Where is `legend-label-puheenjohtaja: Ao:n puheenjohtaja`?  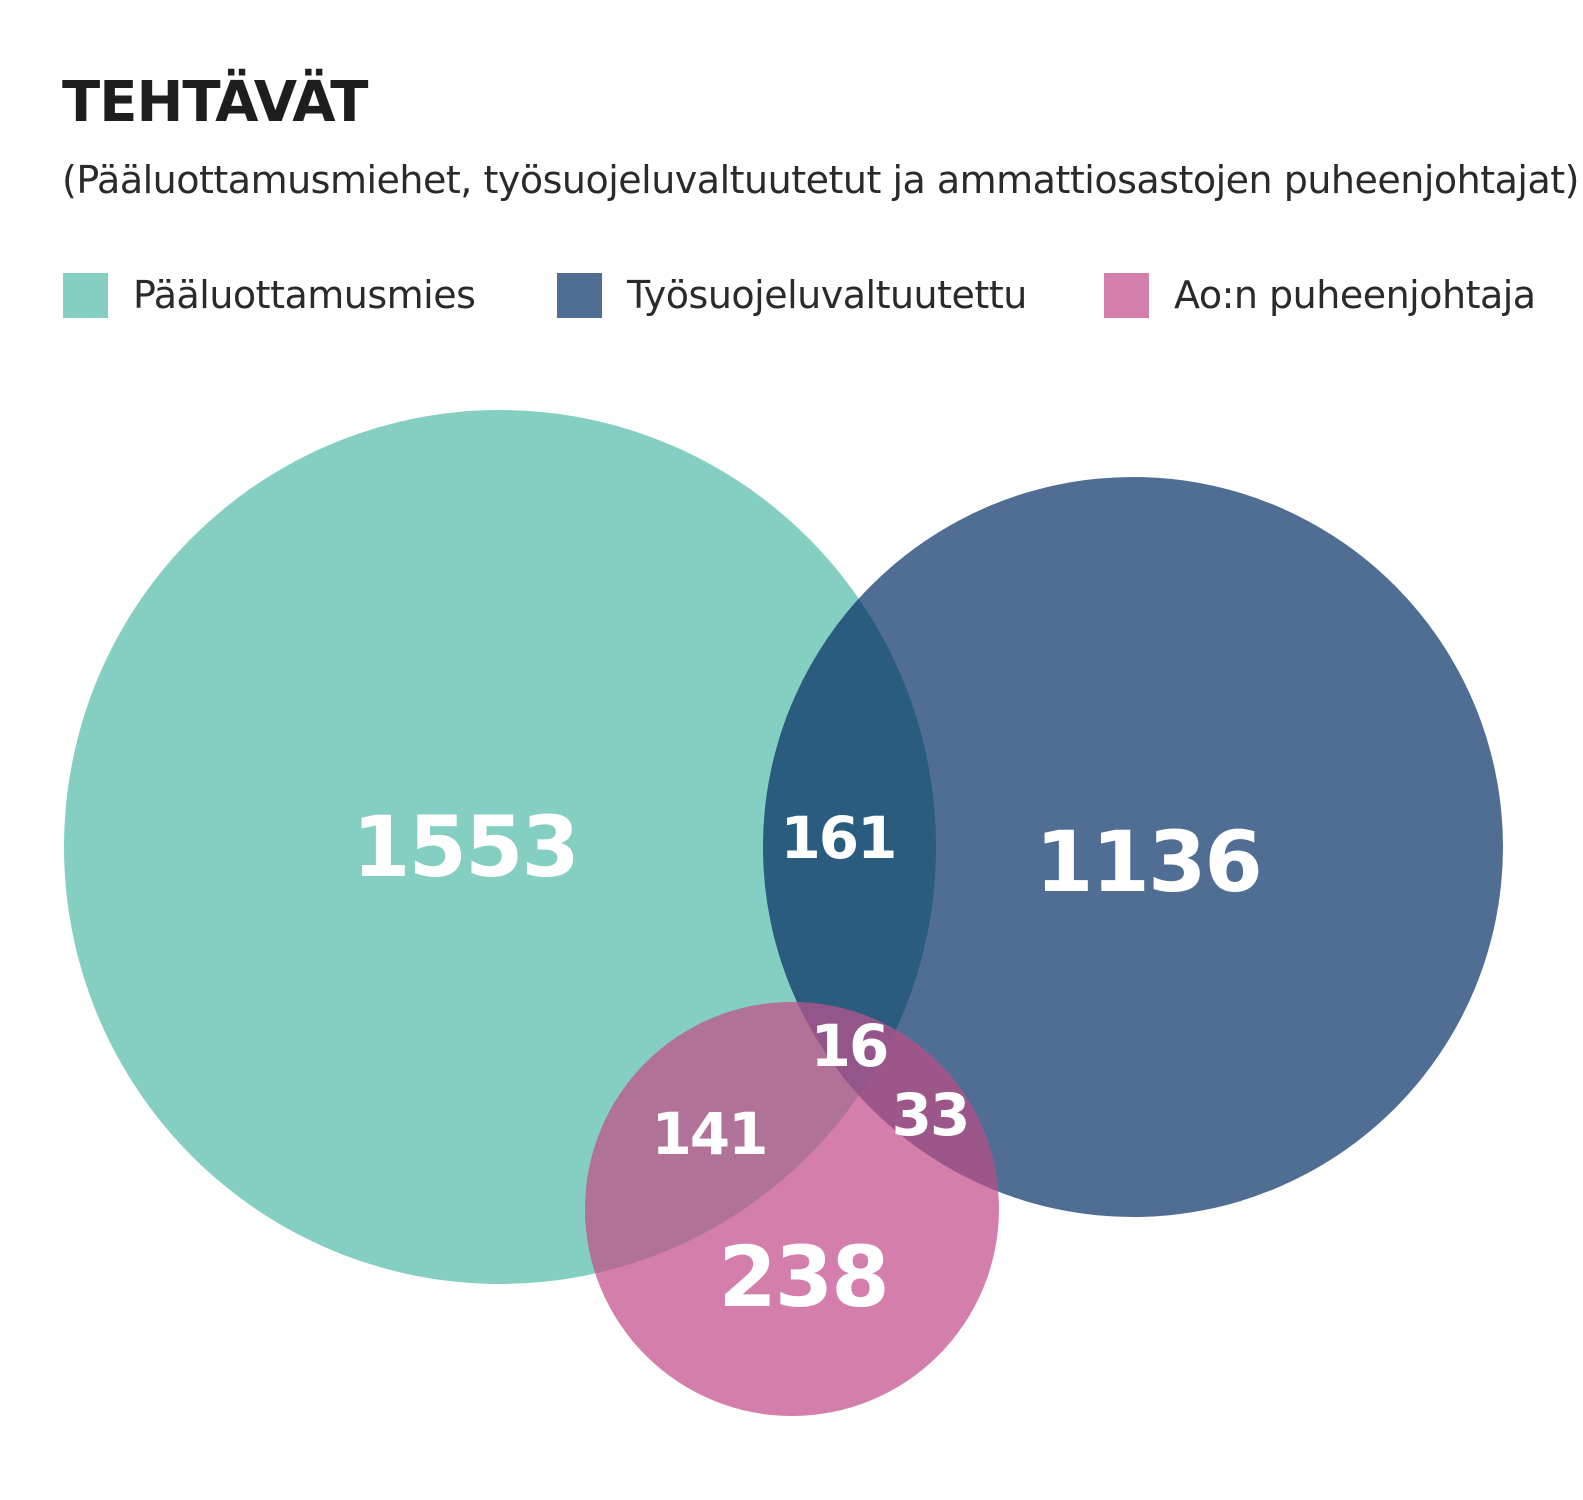 legend-label-puheenjohtaja: Ao:n puheenjohtaja is located at coordinates (1355, 295).